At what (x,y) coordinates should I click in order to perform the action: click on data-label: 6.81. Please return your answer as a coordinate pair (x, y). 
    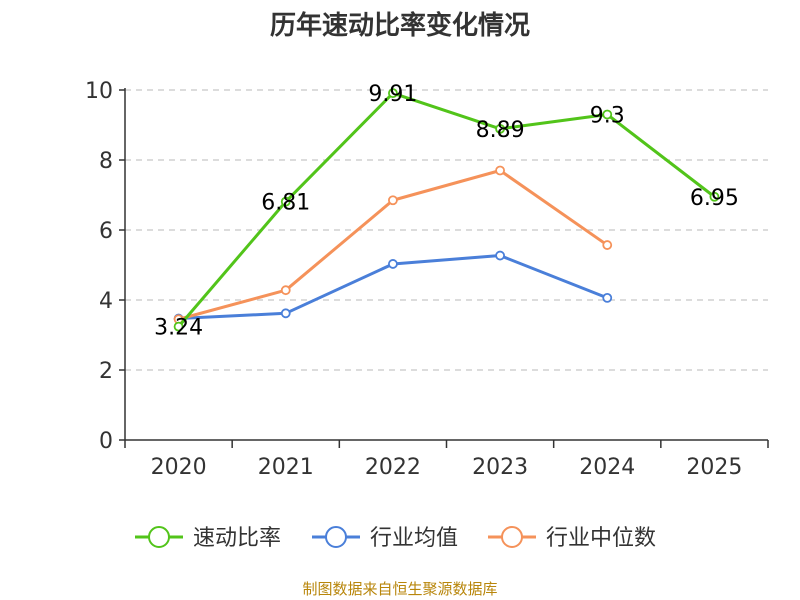
    Looking at the image, I should click on (285, 203).